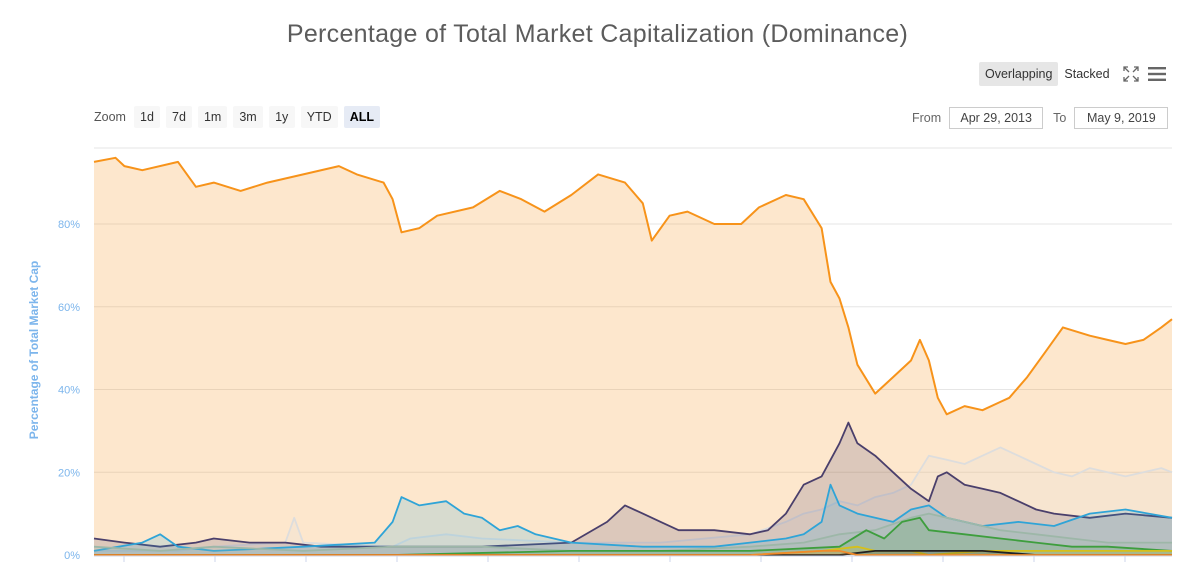 The image size is (1181, 562). I want to click on zoom-1m-button: 1m, so click(212, 117).